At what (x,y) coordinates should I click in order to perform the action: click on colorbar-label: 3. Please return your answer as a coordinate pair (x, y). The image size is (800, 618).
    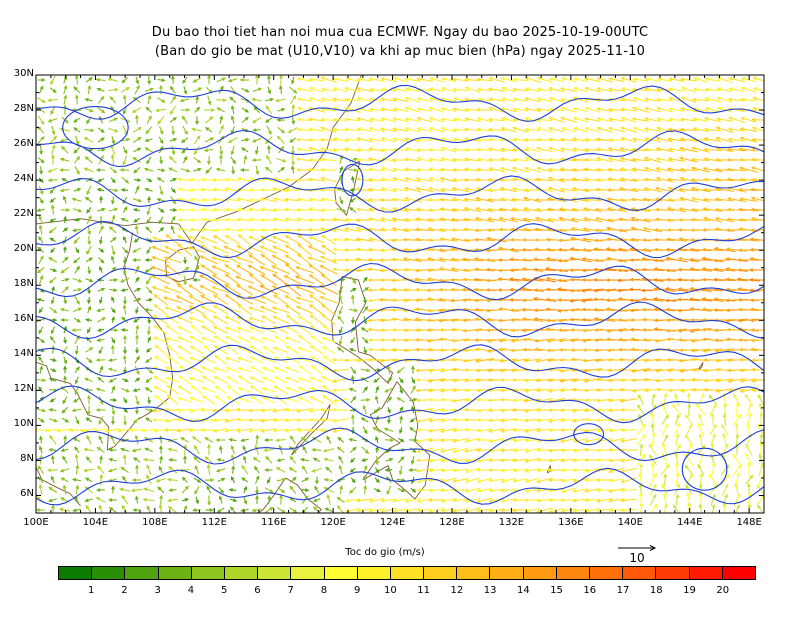
    Looking at the image, I should click on (157, 590).